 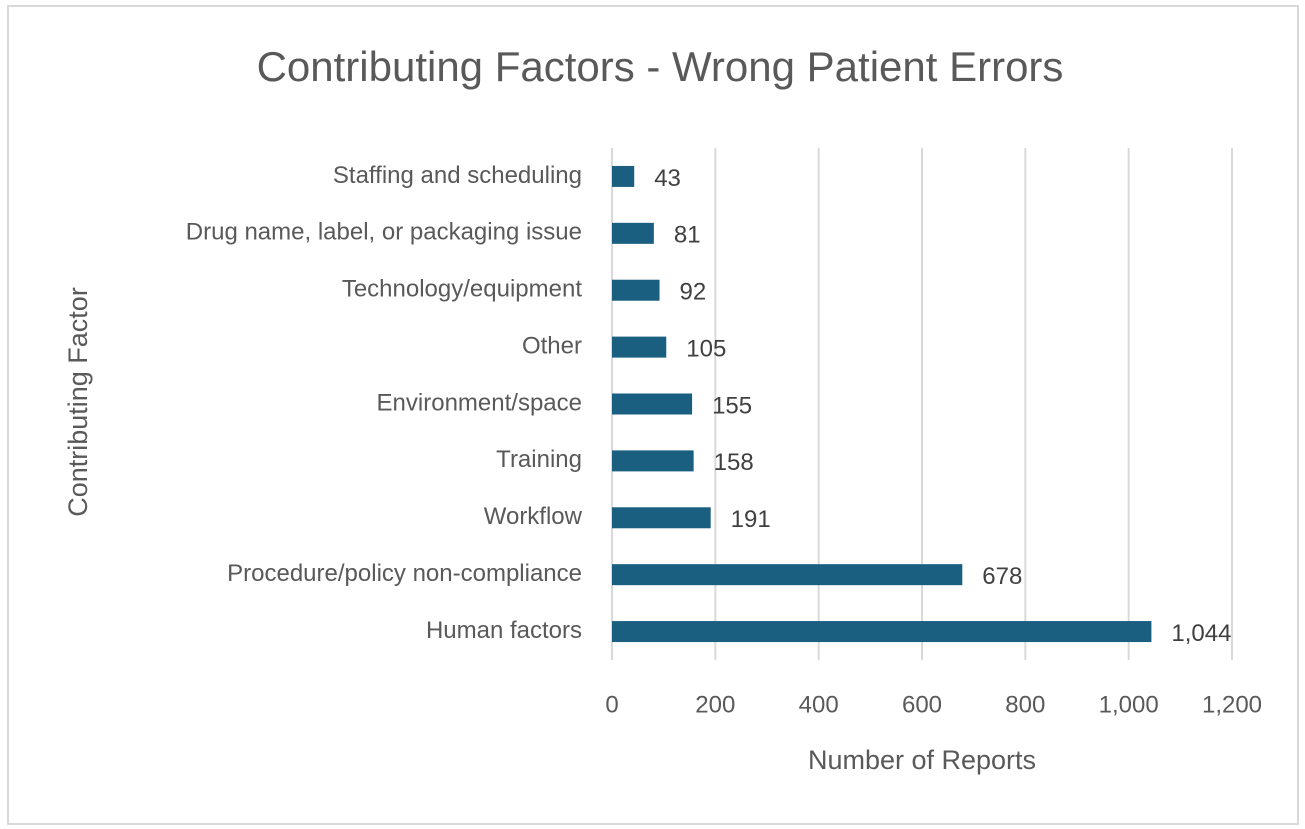 What do you see at coordinates (1025, 704) in the screenshot?
I see `x-tick-label: 800` at bounding box center [1025, 704].